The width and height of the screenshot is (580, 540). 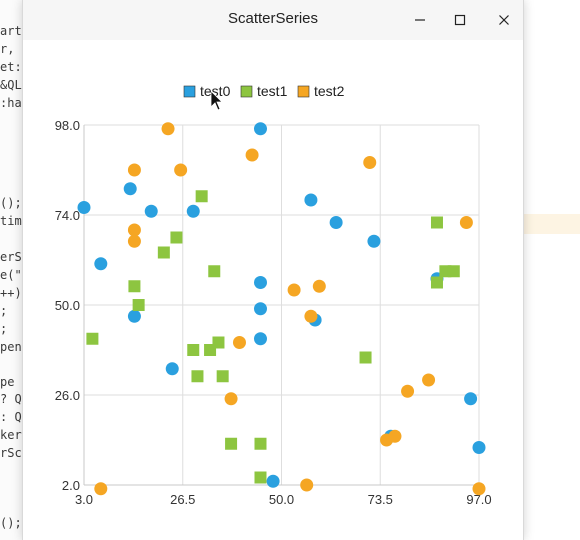 I want to click on close-button, so click(x=504, y=20).